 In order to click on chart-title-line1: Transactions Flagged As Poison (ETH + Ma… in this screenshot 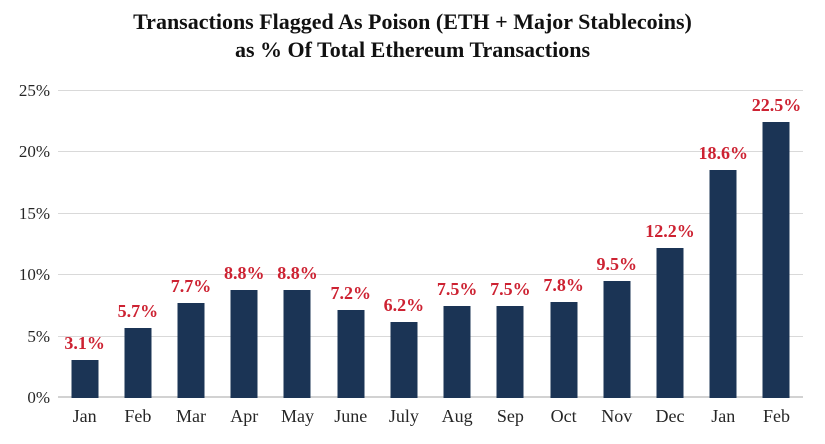, I will do `click(412, 21)`.